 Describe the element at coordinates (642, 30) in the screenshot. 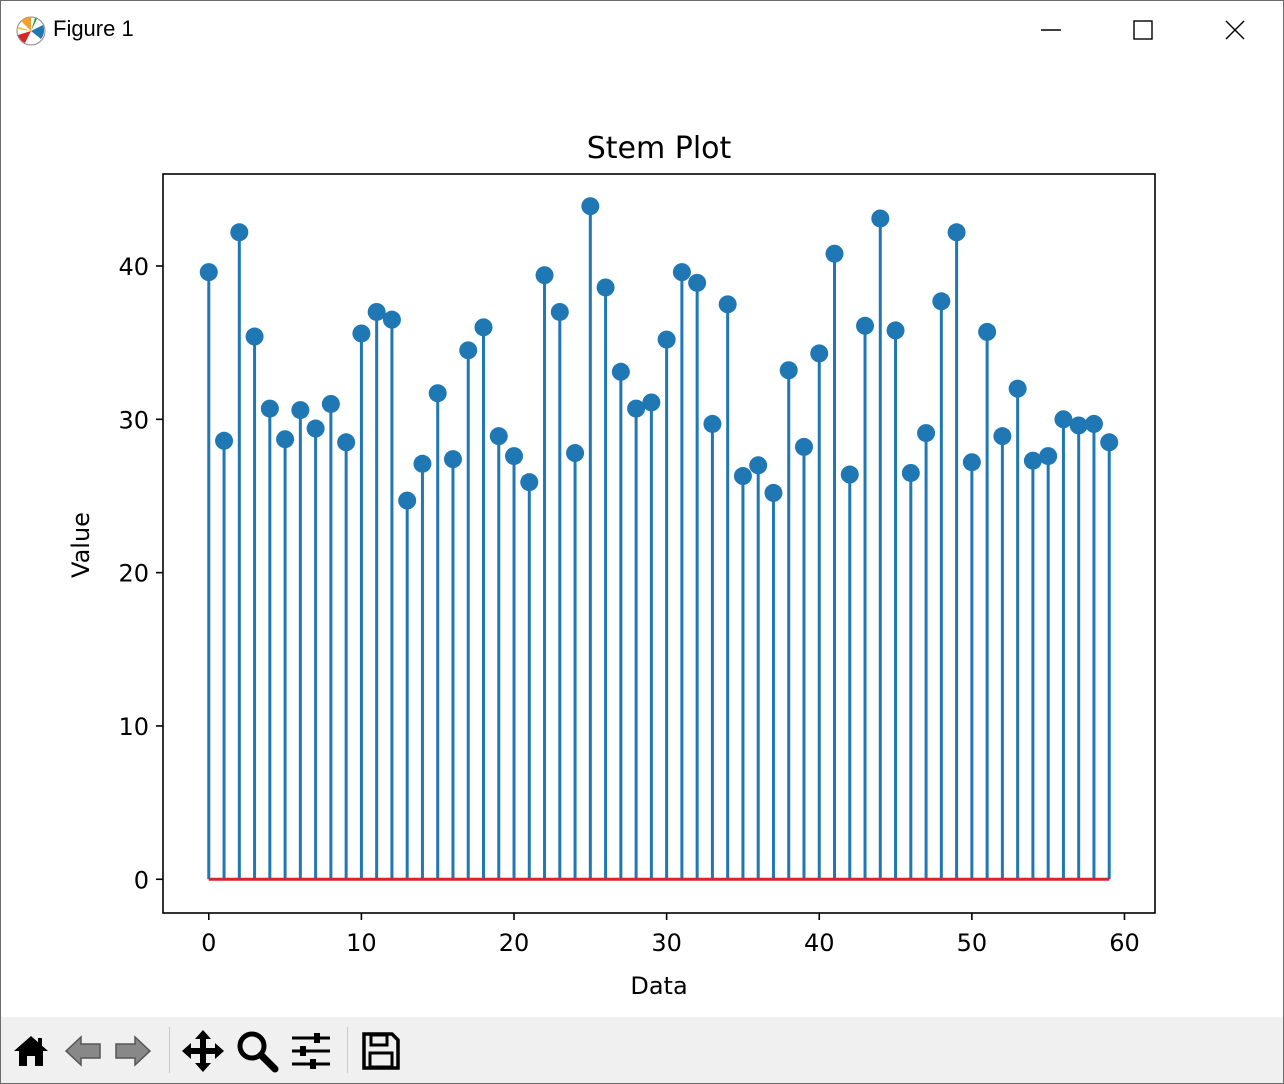

I see `title-bar: Figure 1` at that location.